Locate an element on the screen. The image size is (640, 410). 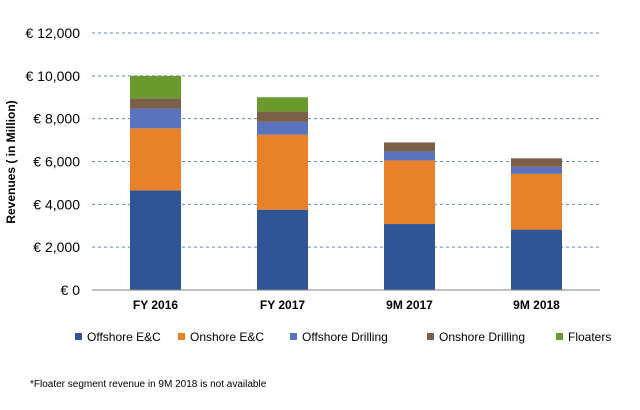
legend-label: Onshore E&C is located at coordinates (227, 337).